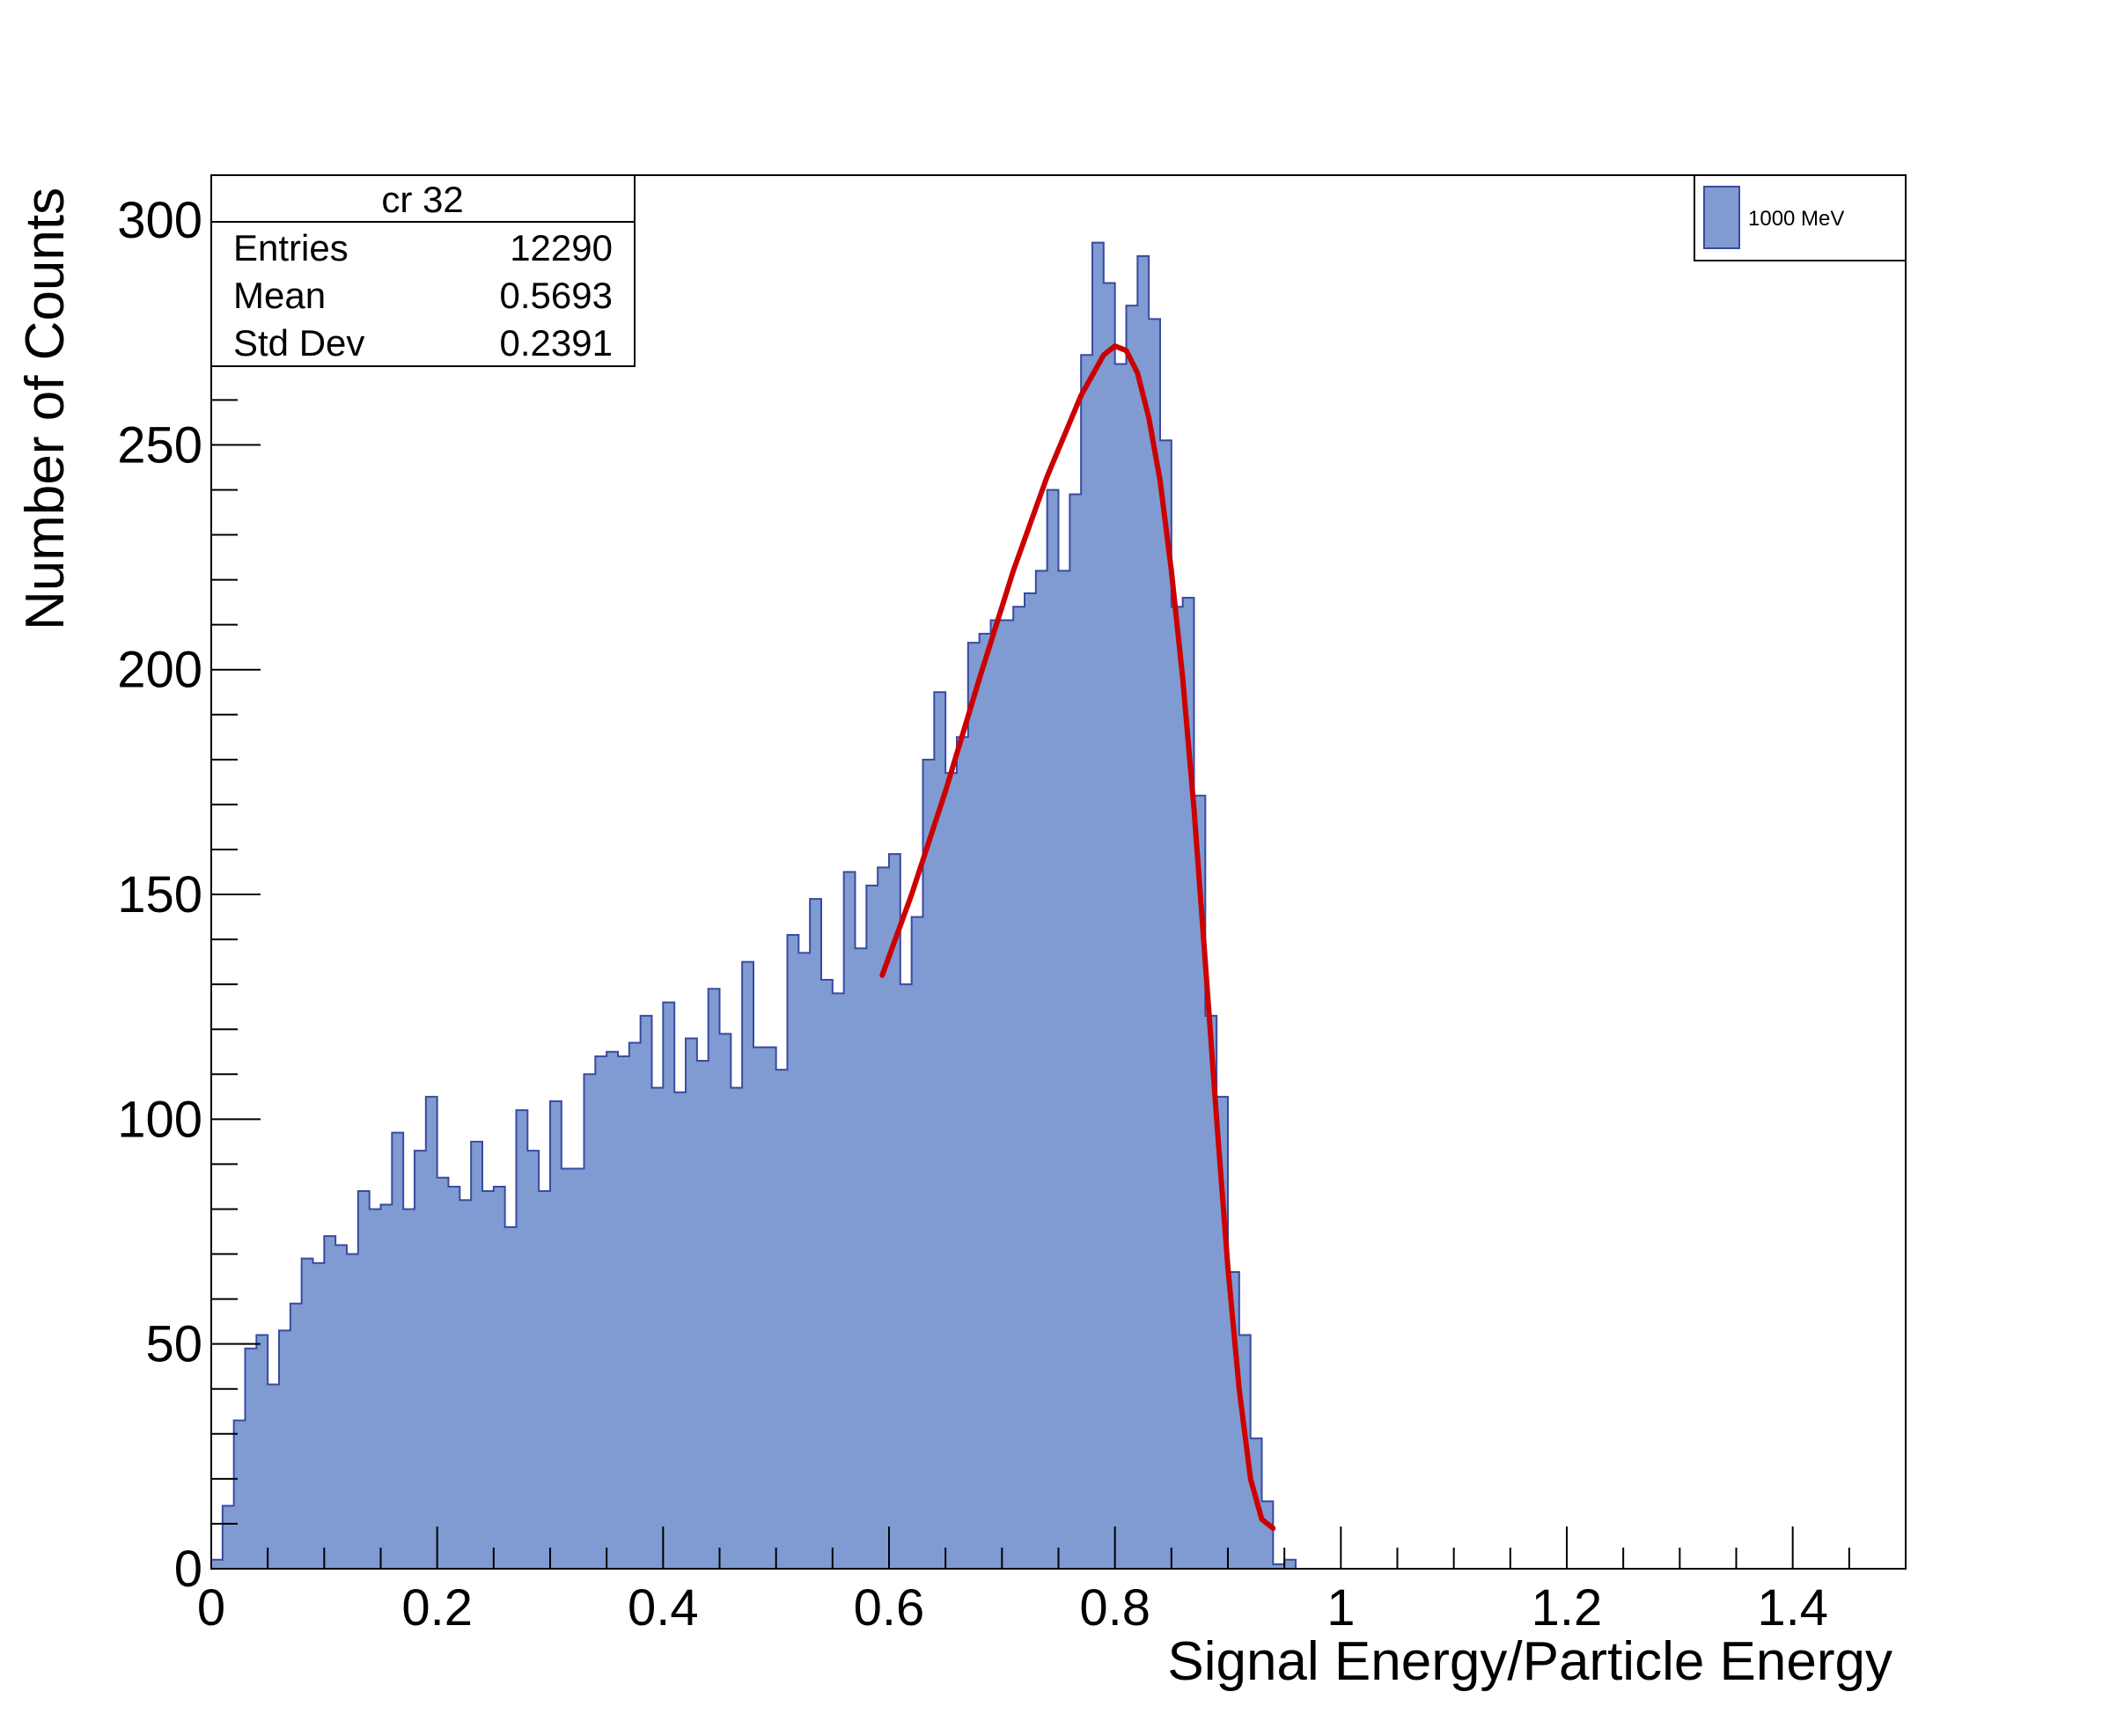 The height and width of the screenshot is (1736, 2109). What do you see at coordinates (173, 1344) in the screenshot?
I see `y-tick-label: 50` at bounding box center [173, 1344].